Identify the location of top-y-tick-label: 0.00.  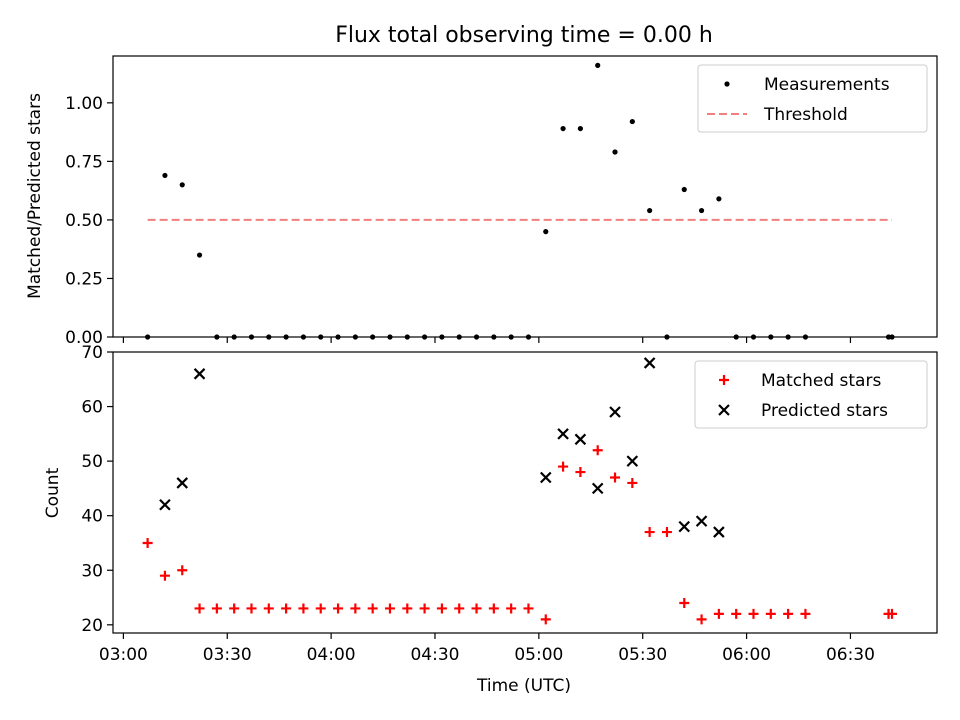
(84, 338).